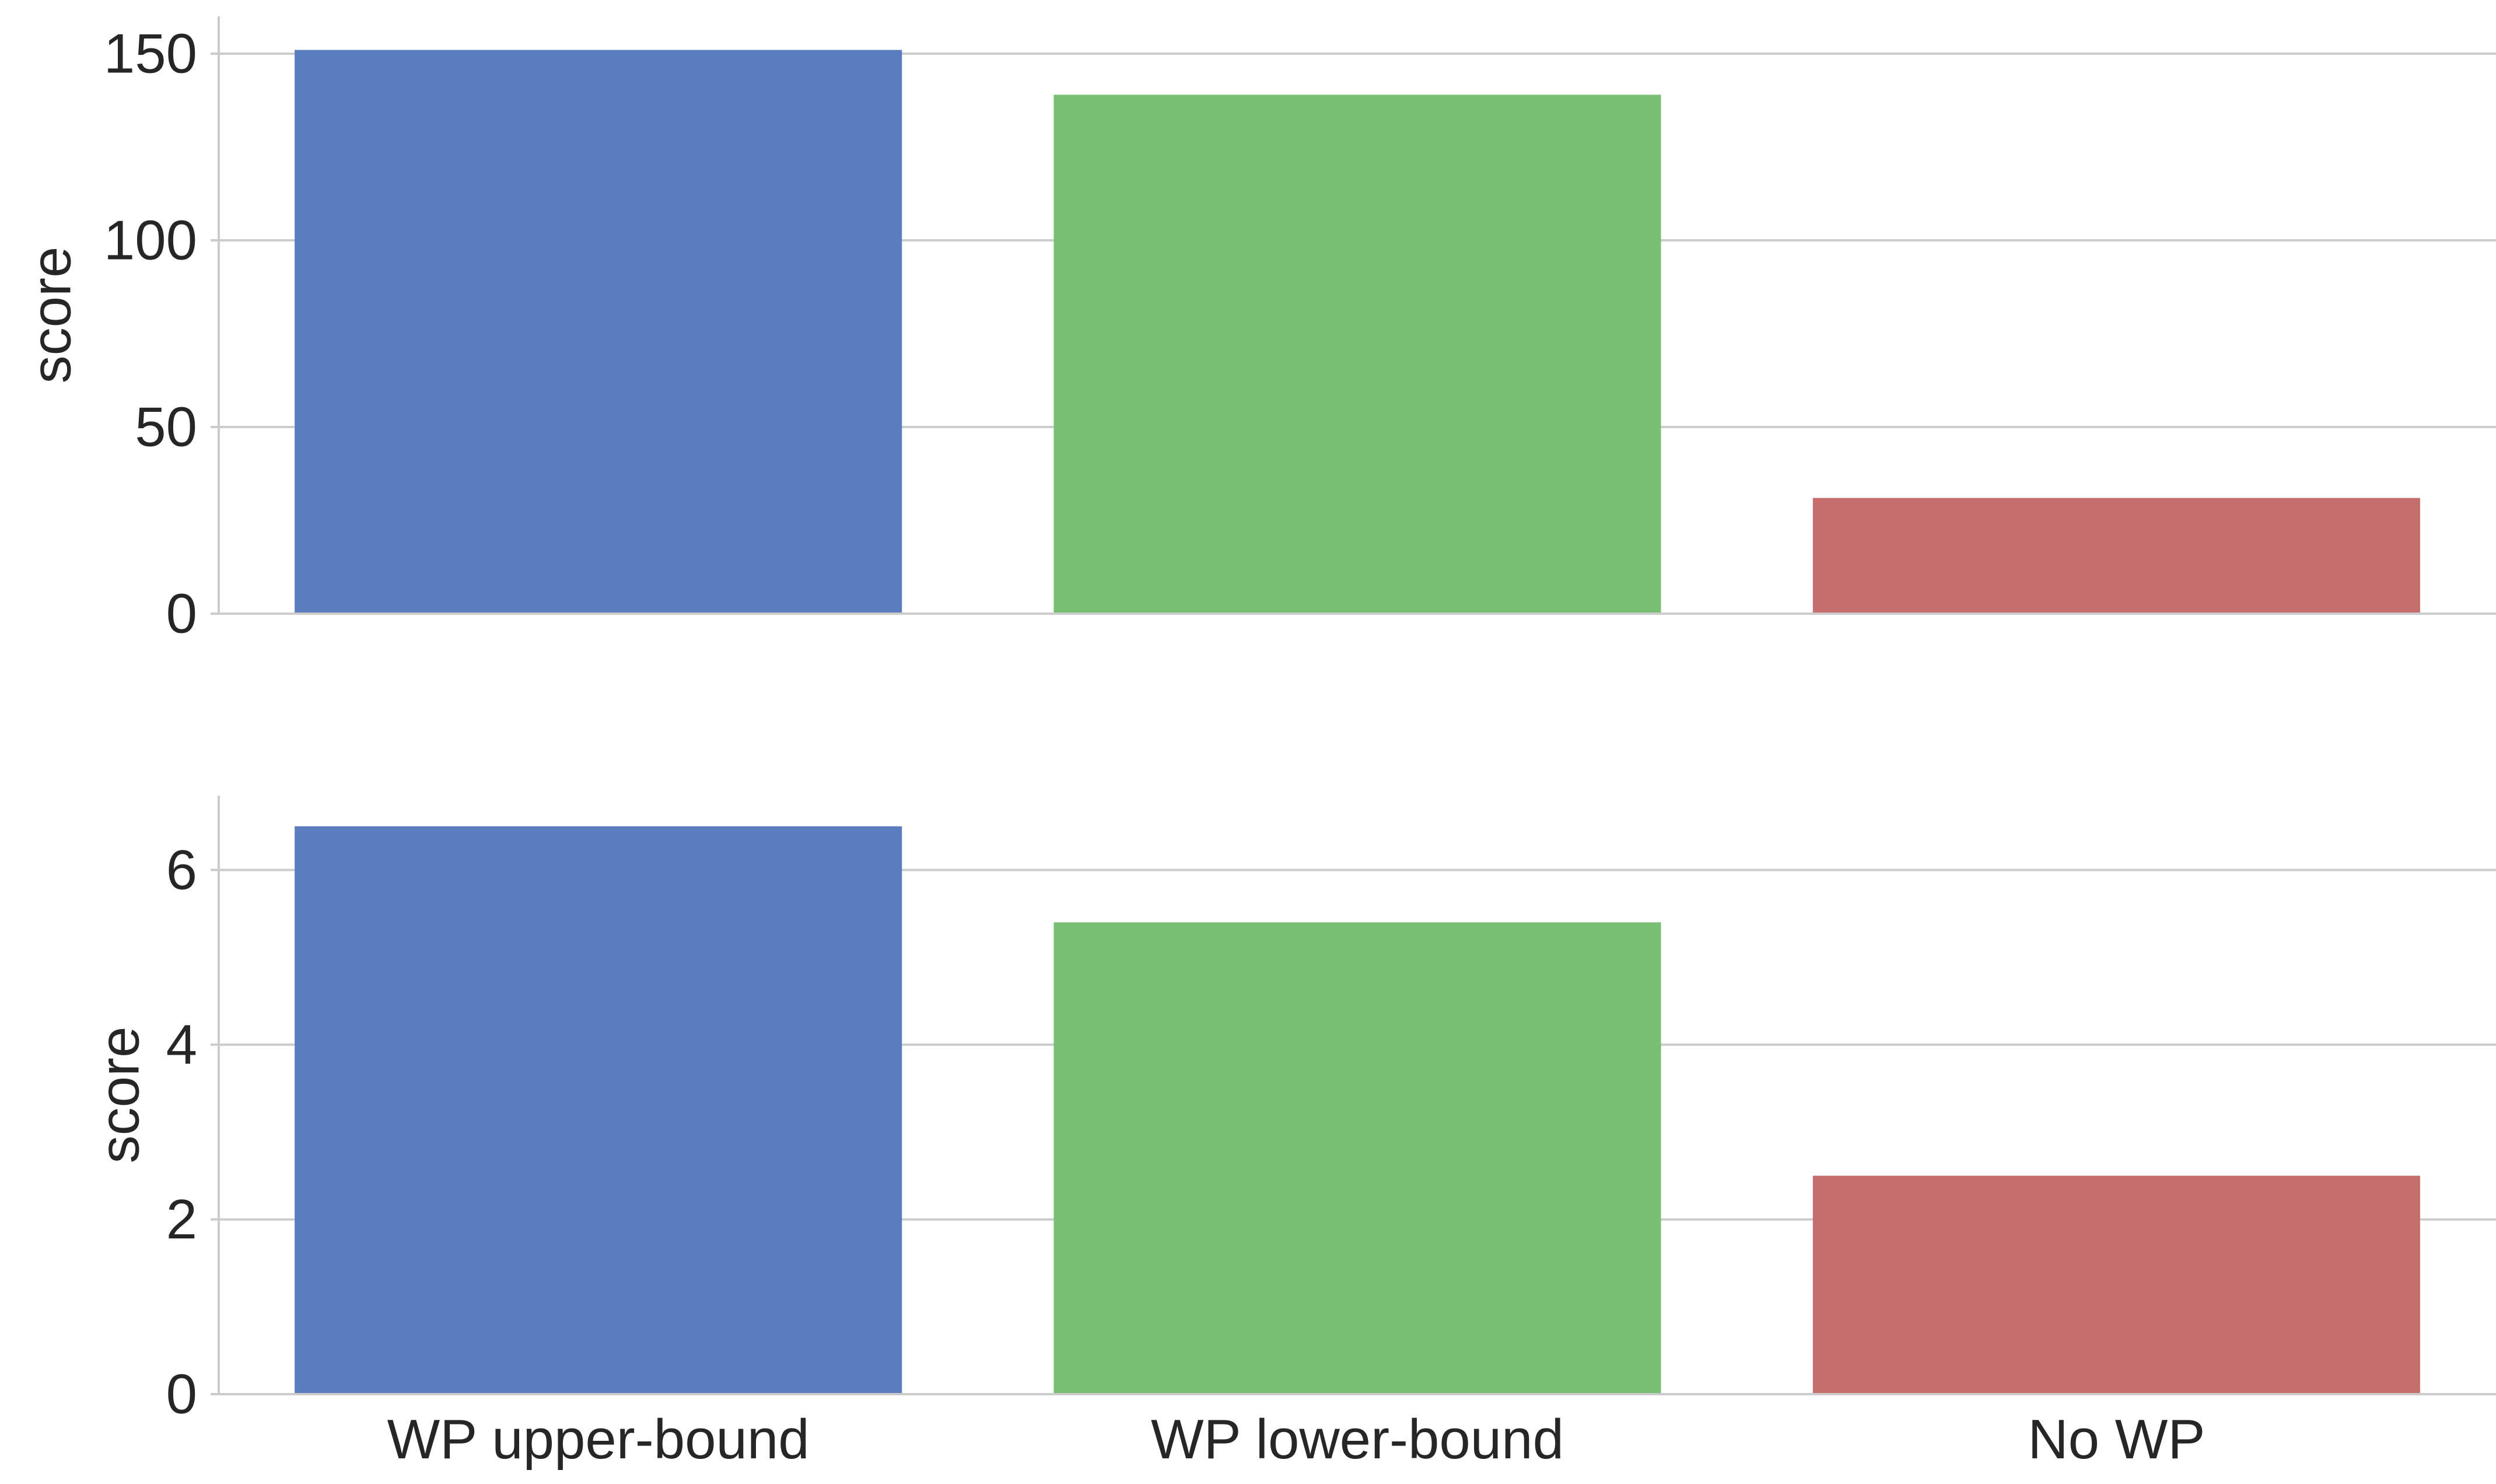  I want to click on x-tick-label: WP upper-bound, so click(599, 1440).